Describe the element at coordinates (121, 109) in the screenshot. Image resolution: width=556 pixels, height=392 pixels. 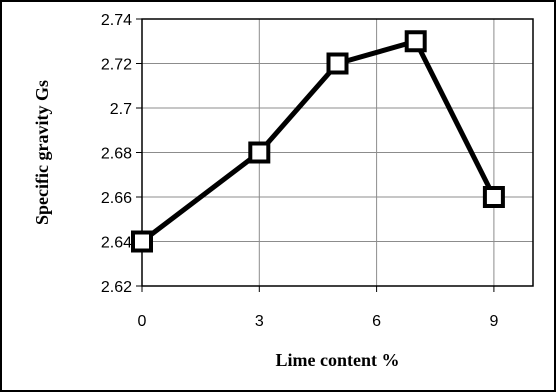
I see `y-tick-label: 2.7` at that location.